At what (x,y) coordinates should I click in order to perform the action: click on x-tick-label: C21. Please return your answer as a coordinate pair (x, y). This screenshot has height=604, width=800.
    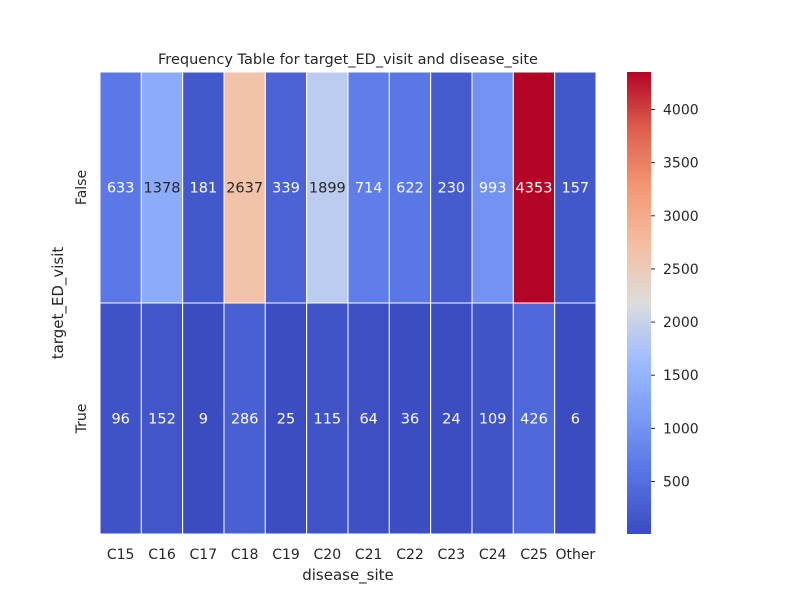
    Looking at the image, I should click on (369, 555).